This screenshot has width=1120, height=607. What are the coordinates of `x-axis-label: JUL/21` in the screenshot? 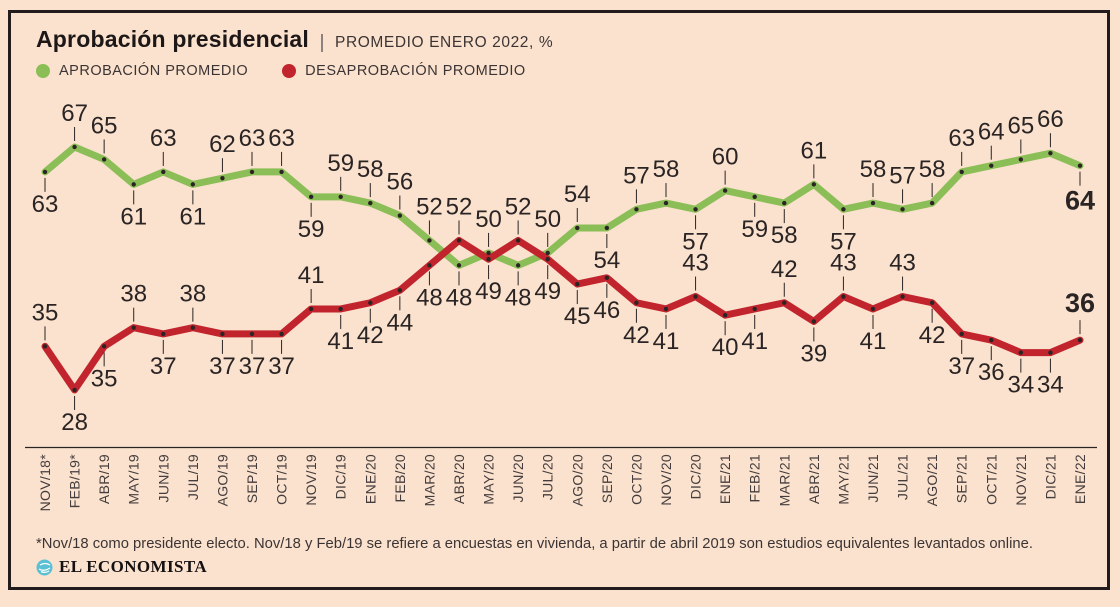 It's located at (903, 477).